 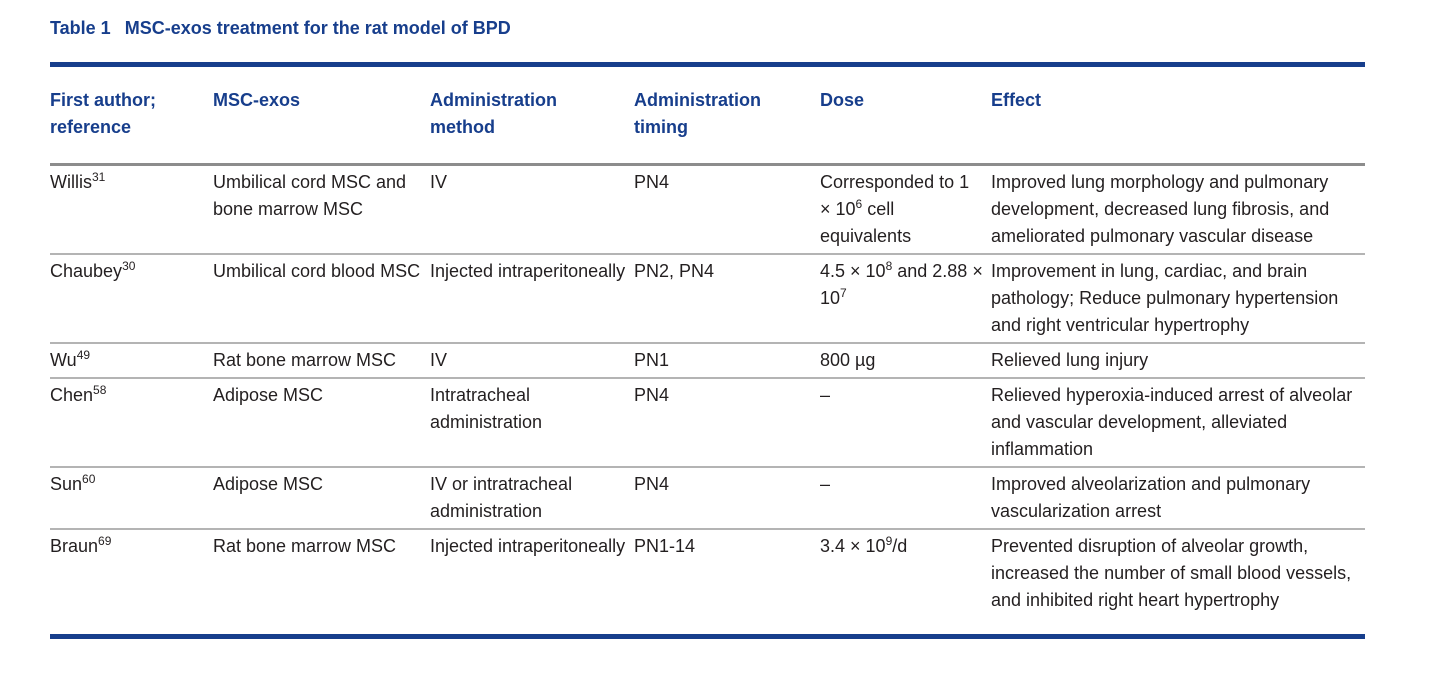 I want to click on reference-superscript: 31, so click(x=99, y=177).